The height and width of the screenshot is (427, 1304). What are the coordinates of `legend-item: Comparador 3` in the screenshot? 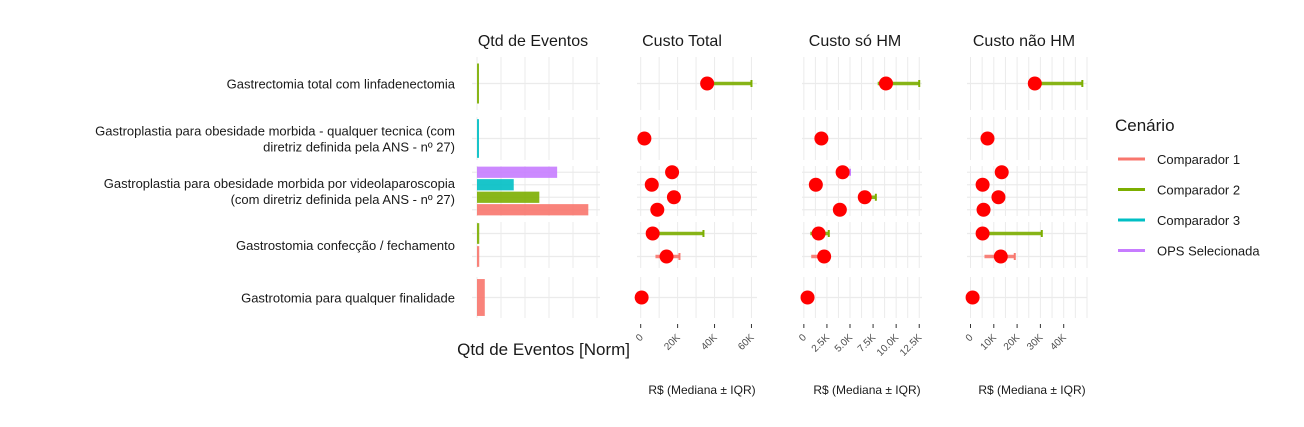 It's located at (1179, 220).